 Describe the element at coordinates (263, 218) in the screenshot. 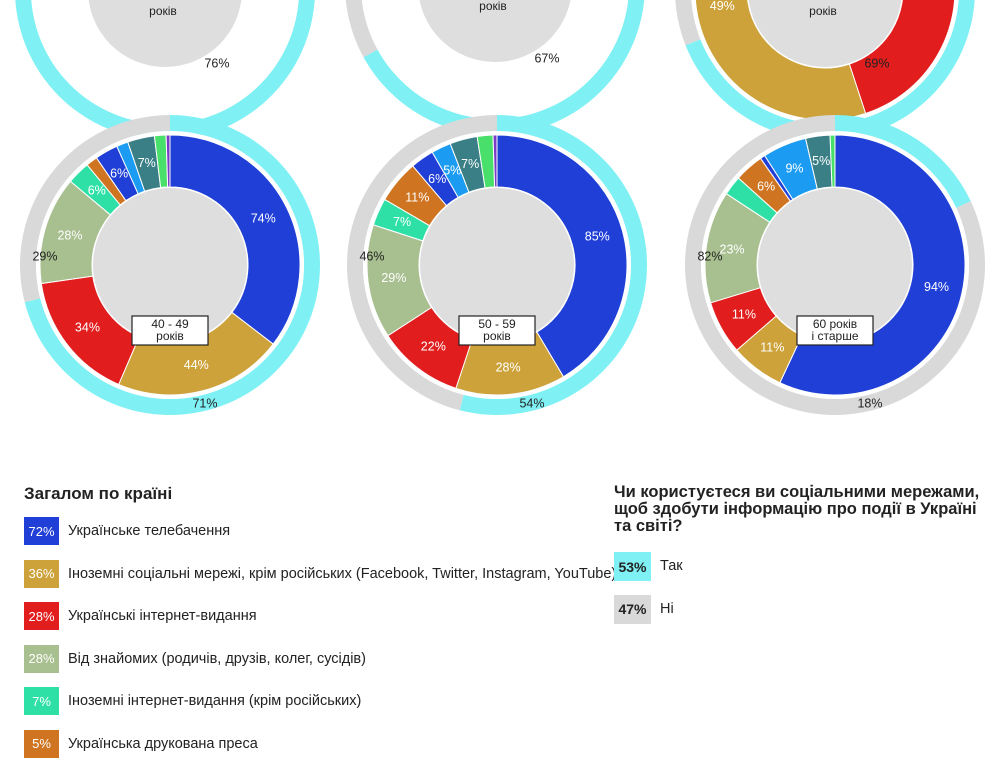

I see `slice-label: 74%` at that location.